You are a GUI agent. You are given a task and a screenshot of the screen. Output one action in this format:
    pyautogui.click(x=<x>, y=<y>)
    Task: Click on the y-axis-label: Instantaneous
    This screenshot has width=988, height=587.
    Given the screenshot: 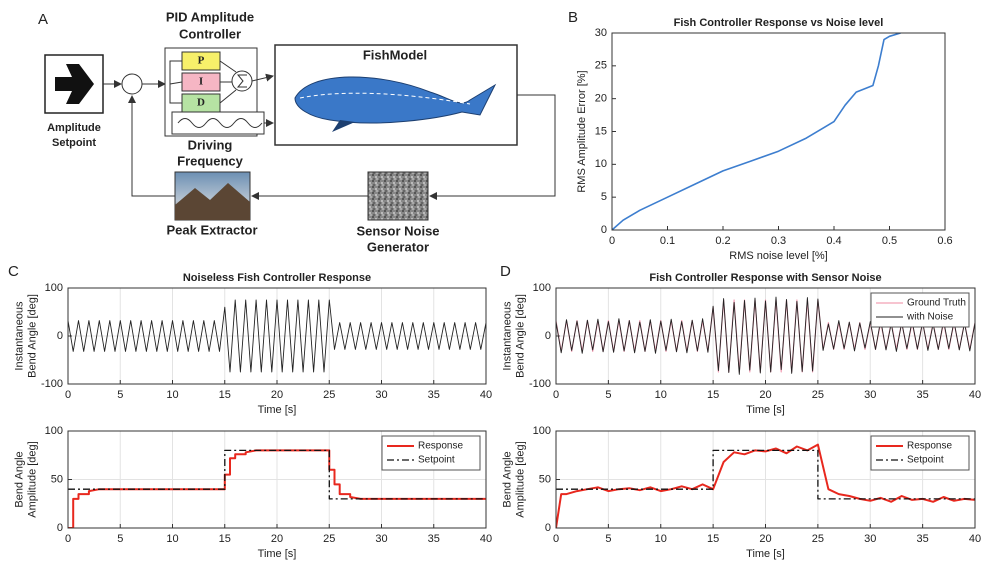 What is the action you would take?
    pyautogui.click(x=19, y=336)
    